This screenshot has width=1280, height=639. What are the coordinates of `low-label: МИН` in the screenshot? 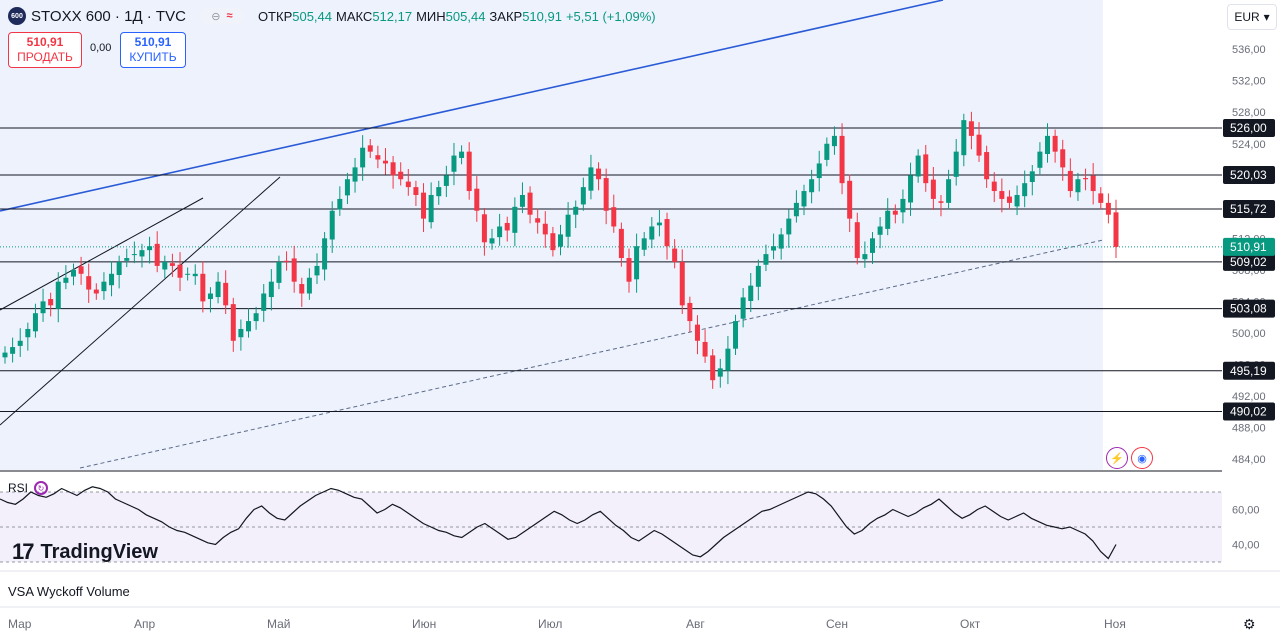 It's located at (431, 16).